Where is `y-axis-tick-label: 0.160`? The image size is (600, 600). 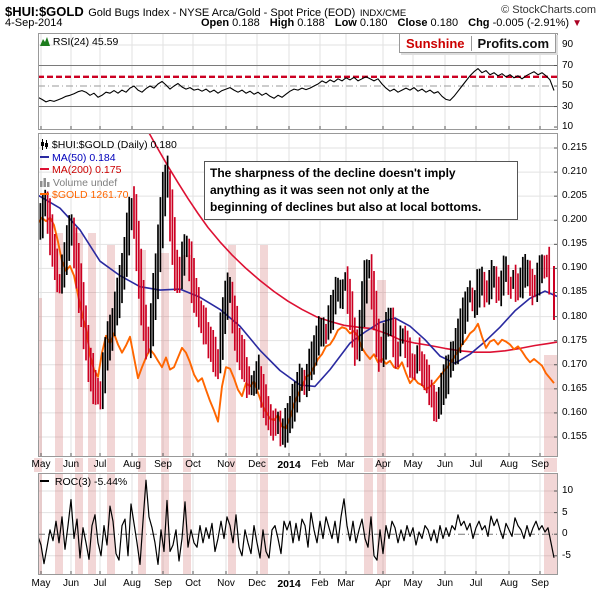 y-axis-tick-label: 0.160 is located at coordinates (575, 412).